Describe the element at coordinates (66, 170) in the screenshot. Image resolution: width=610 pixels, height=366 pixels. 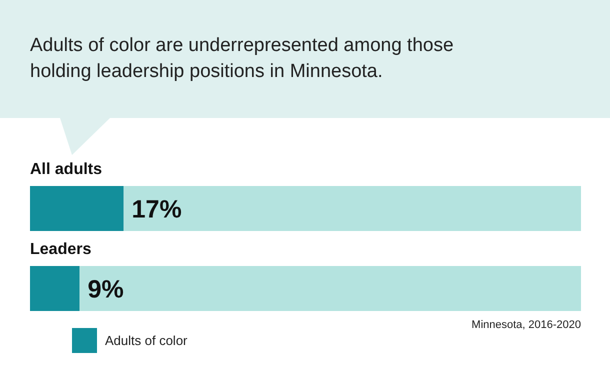
I see `y-tick-label: All adults` at that location.